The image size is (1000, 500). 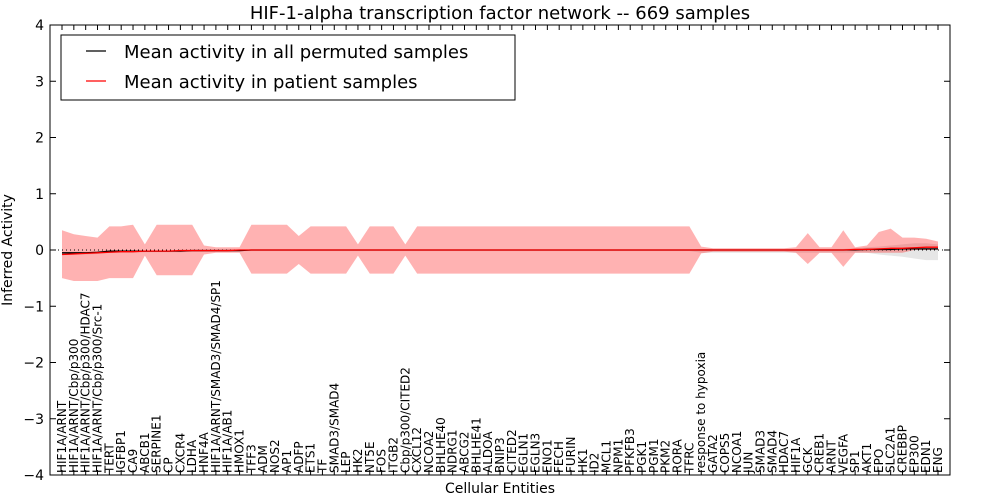 I want to click on x-category-label: SMAD4, so click(x=772, y=451).